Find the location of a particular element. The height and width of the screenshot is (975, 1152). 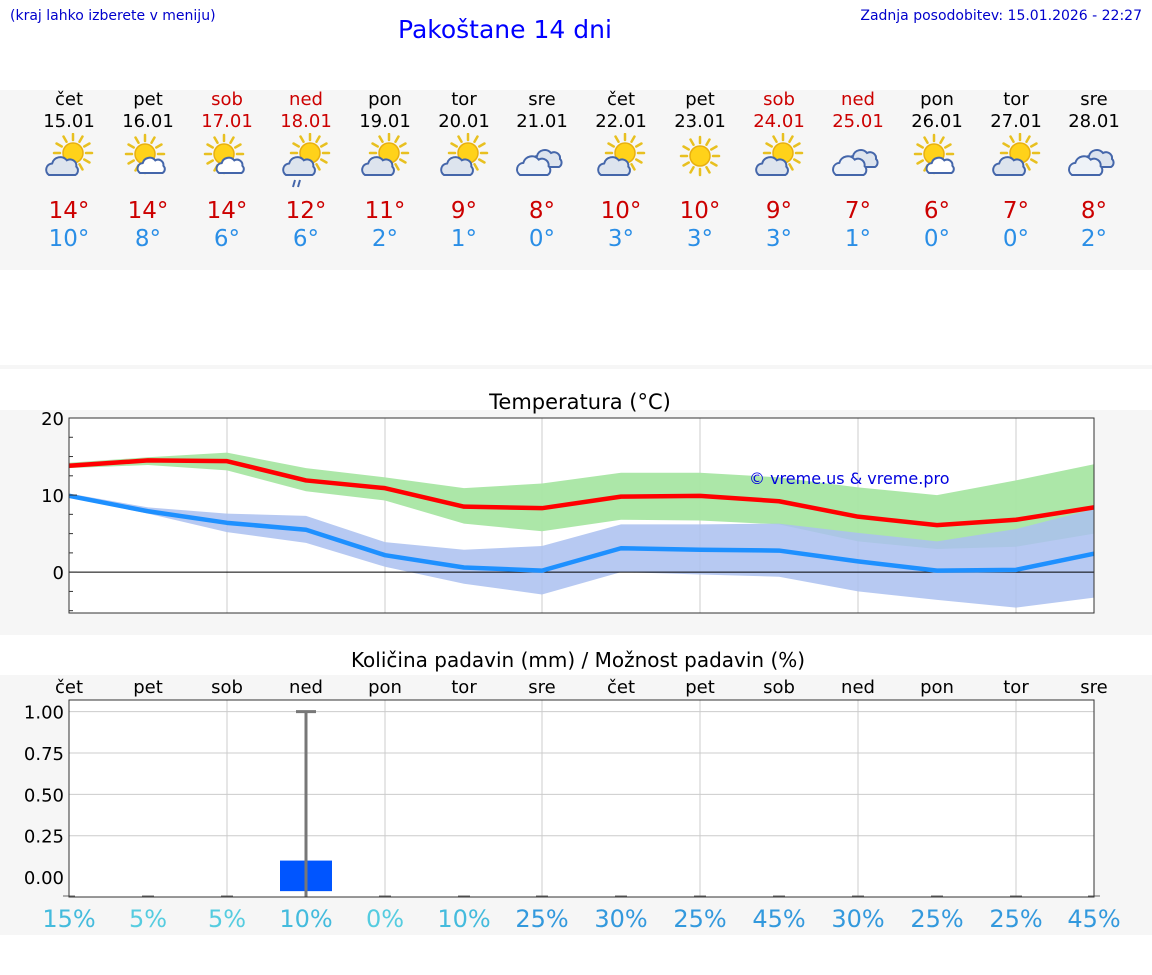

day-date: 15.01 is located at coordinates (69, 121).